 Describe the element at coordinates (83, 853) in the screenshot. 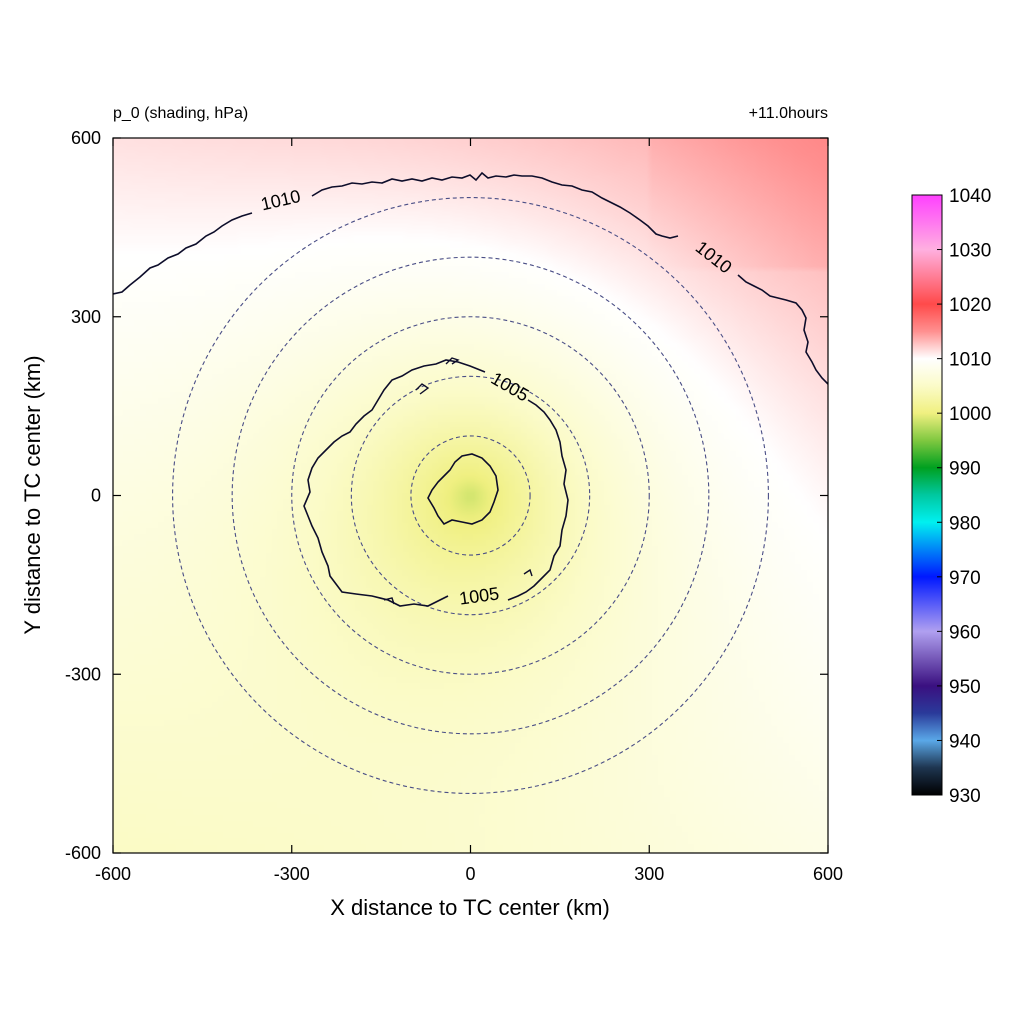

I see `y-tick-label: -600` at that location.